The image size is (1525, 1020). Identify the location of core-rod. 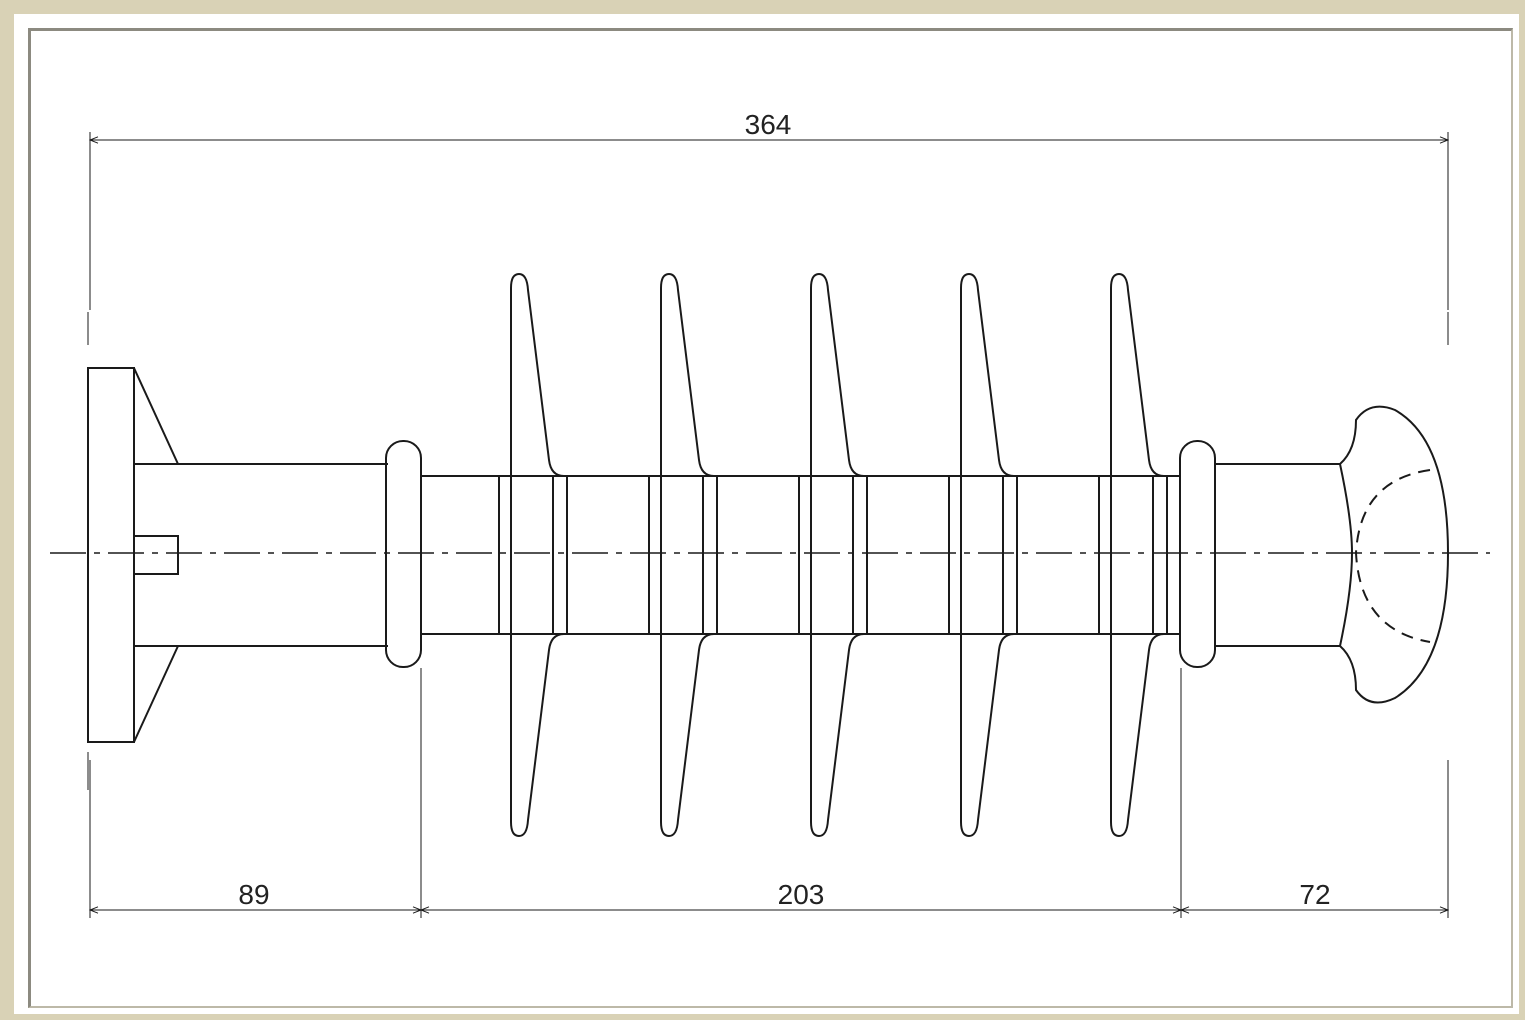
(801, 555).